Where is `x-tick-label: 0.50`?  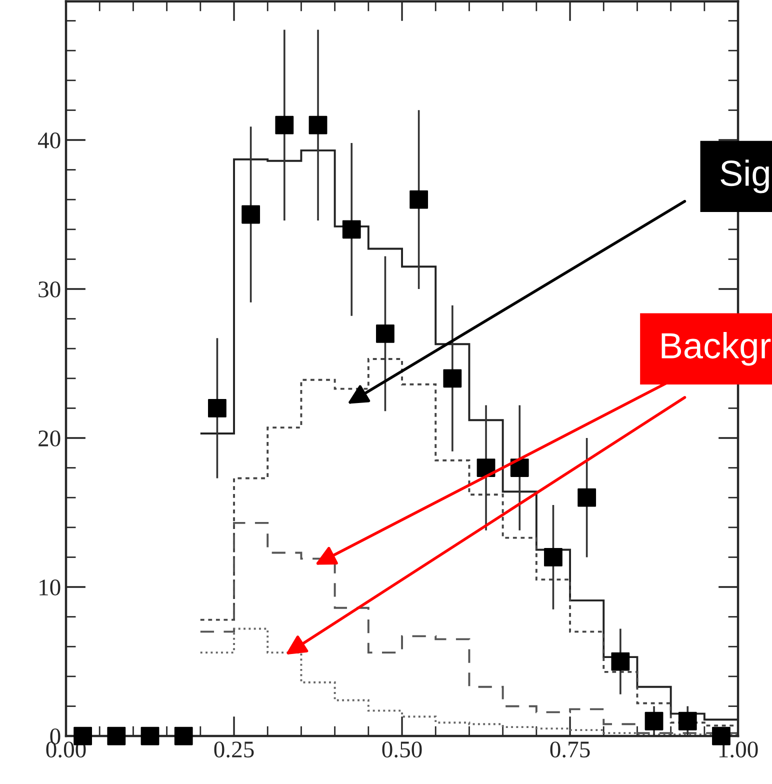 x-tick-label: 0.50 is located at coordinates (402, 750).